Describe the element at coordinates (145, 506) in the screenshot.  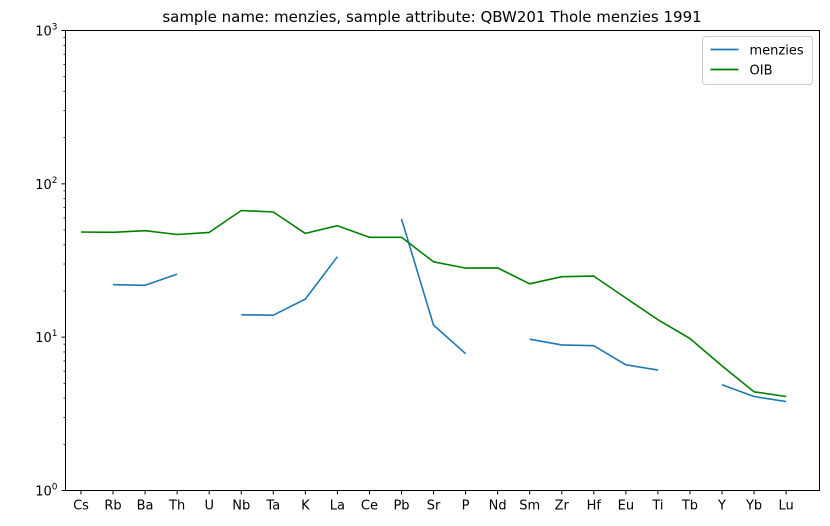
I see `x-tick-label: Ba` at that location.